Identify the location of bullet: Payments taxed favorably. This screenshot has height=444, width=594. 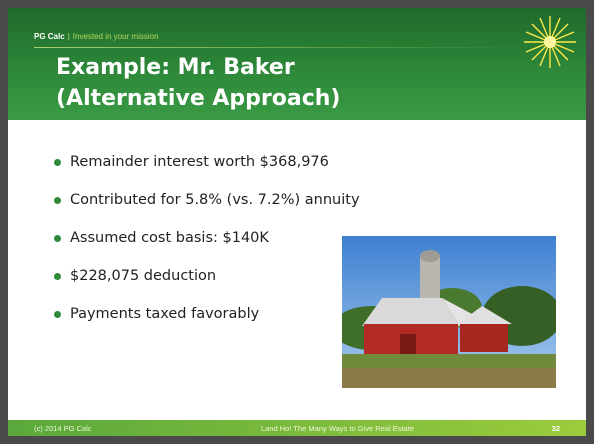
(207, 317).